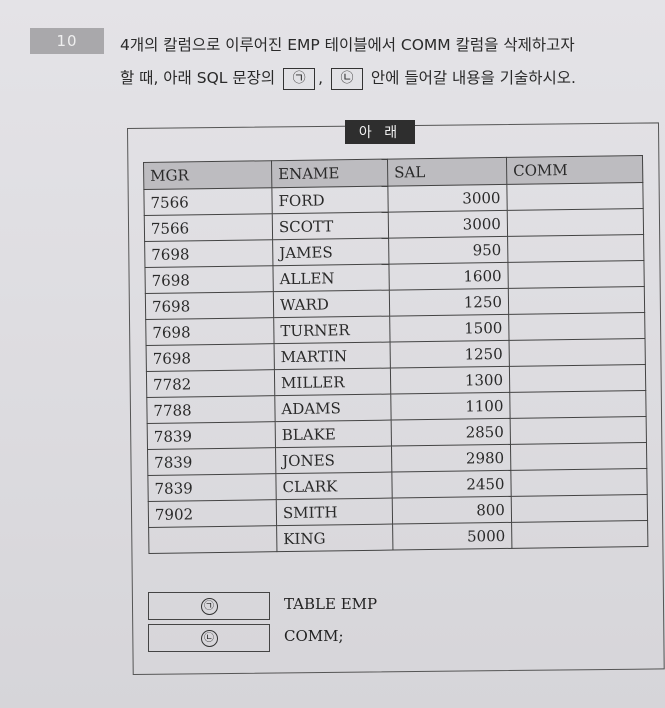 The width and height of the screenshot is (665, 708). Describe the element at coordinates (331, 278) in the screenshot. I see `cell-ename: ALLEN` at that location.